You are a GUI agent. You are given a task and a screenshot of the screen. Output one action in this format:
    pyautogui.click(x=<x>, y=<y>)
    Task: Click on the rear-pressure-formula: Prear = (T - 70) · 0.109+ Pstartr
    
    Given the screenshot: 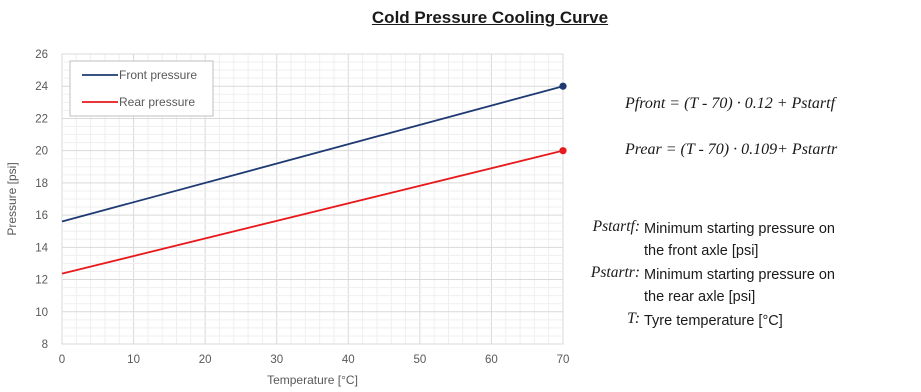 What is the action you would take?
    pyautogui.click(x=731, y=149)
    